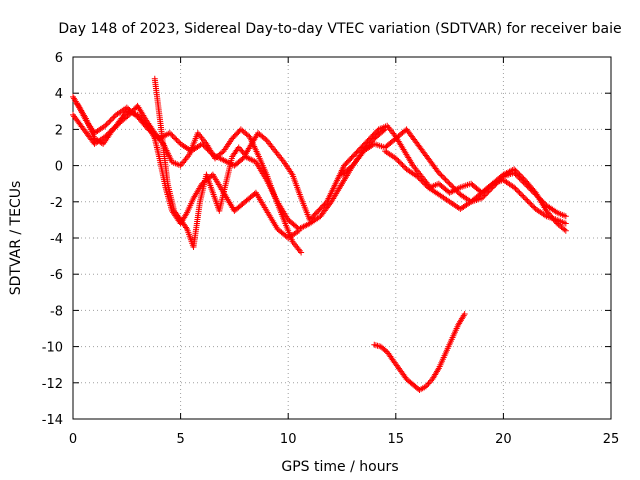 The height and width of the screenshot is (480, 640). I want to click on y-tick-label: -14, so click(52, 420).